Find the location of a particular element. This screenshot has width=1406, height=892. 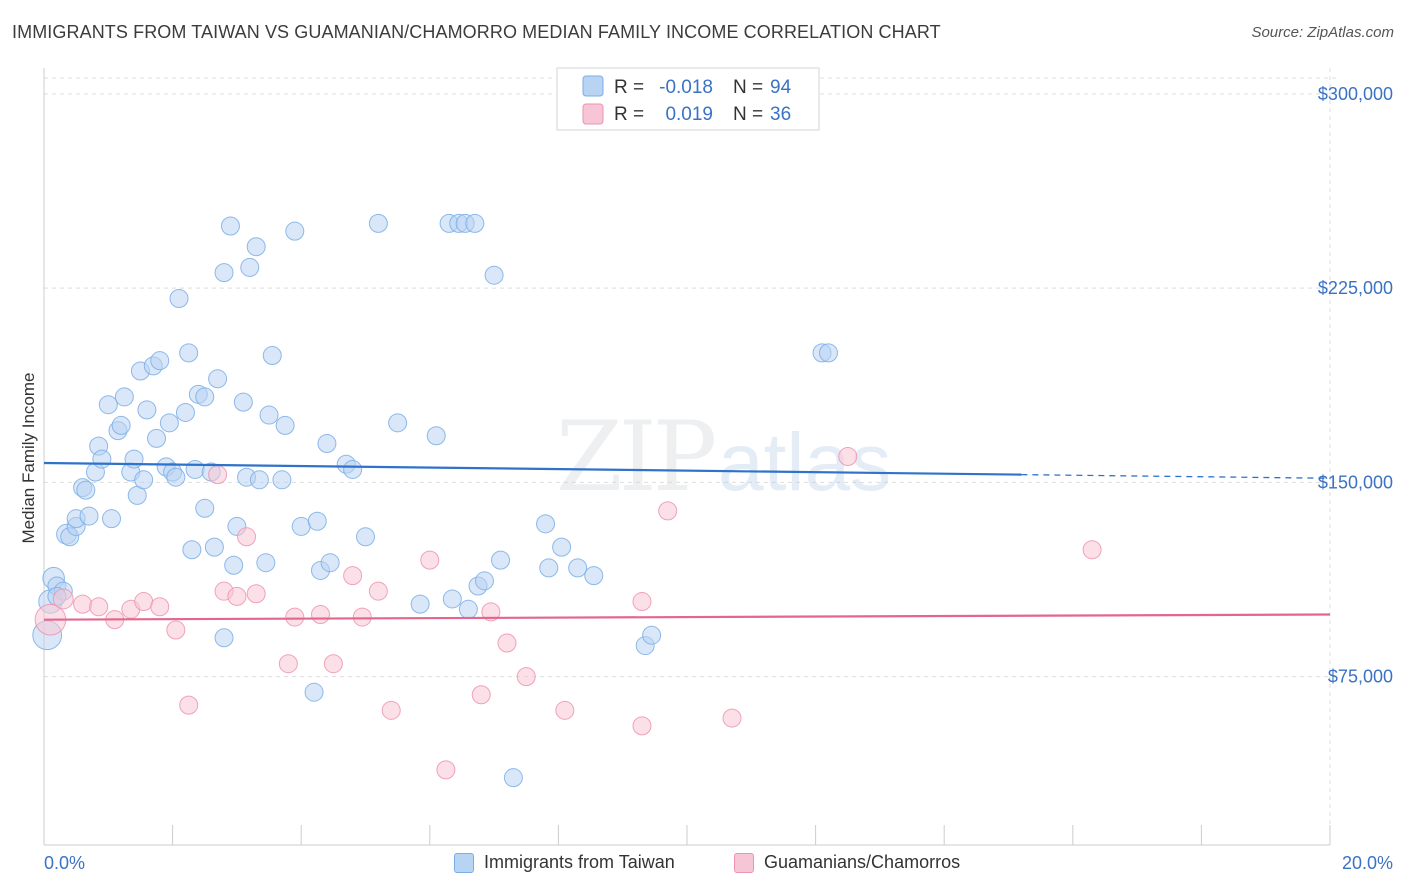

legend-item-chamorro: Guamanians/Chamorros is located at coordinates (847, 862).